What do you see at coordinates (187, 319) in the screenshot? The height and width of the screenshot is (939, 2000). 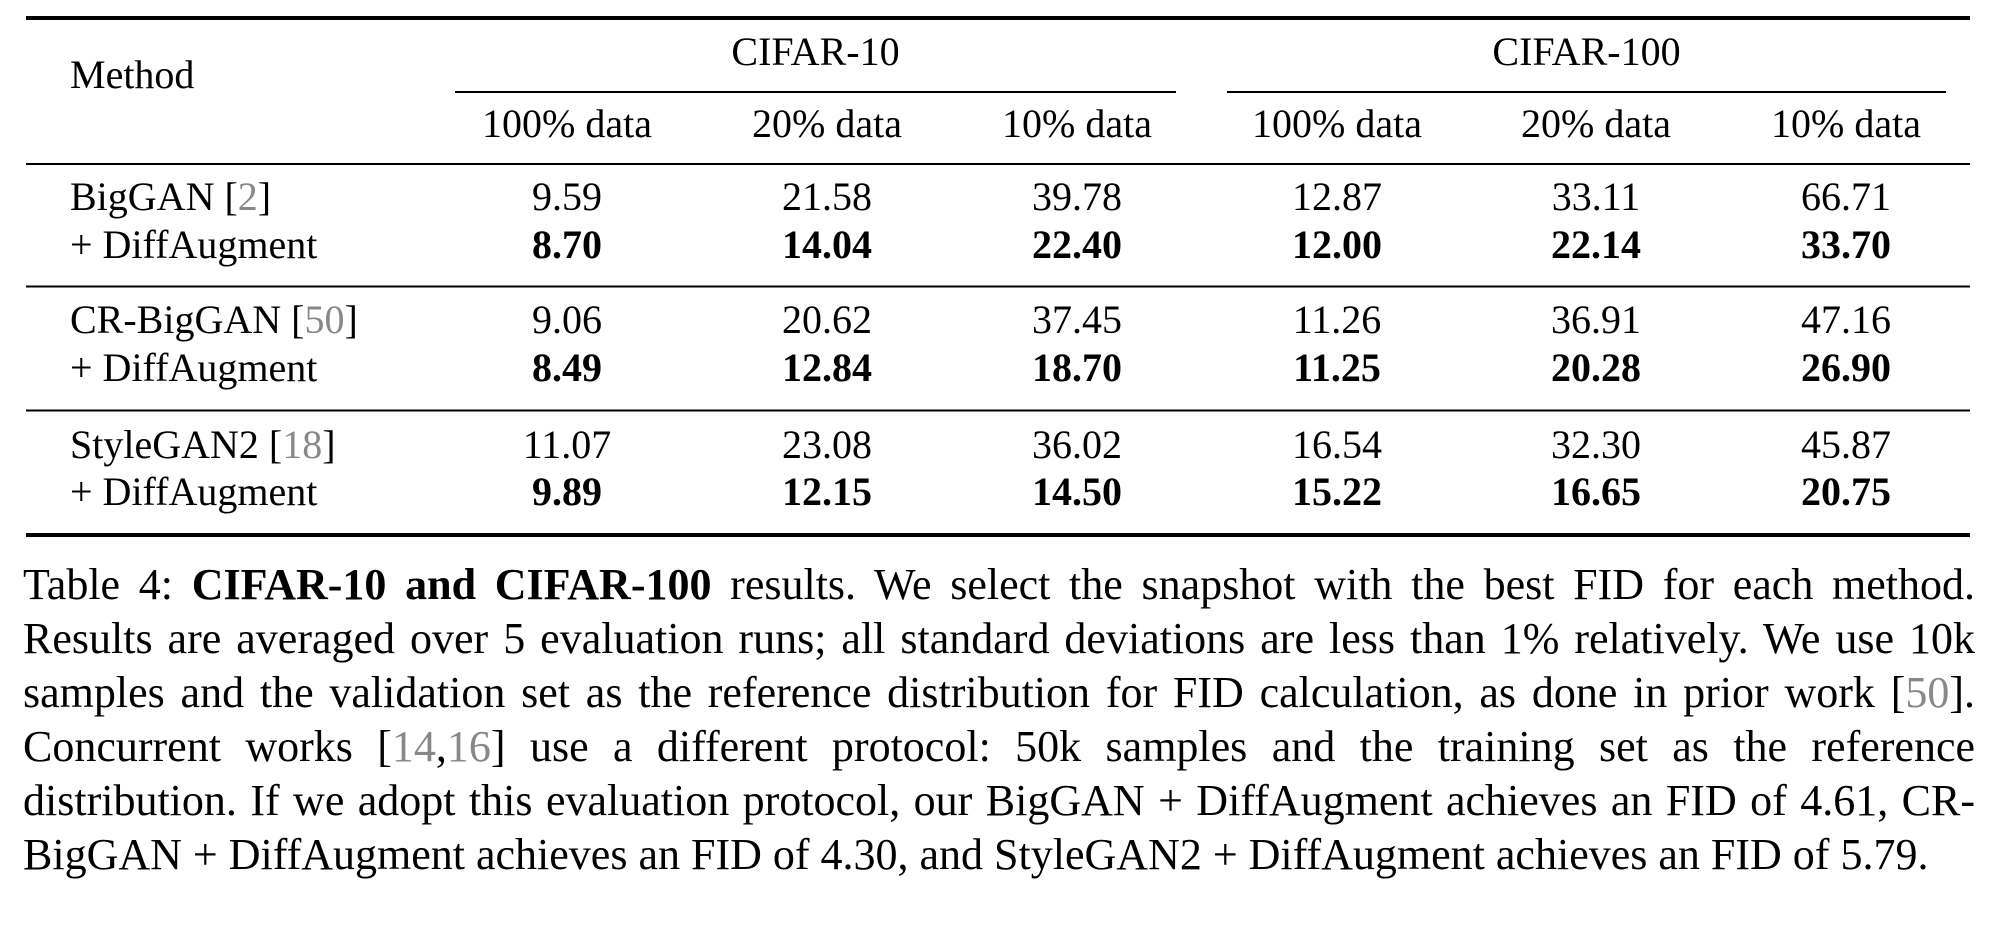 I see `method-text: CR-BigGAN [` at bounding box center [187, 319].